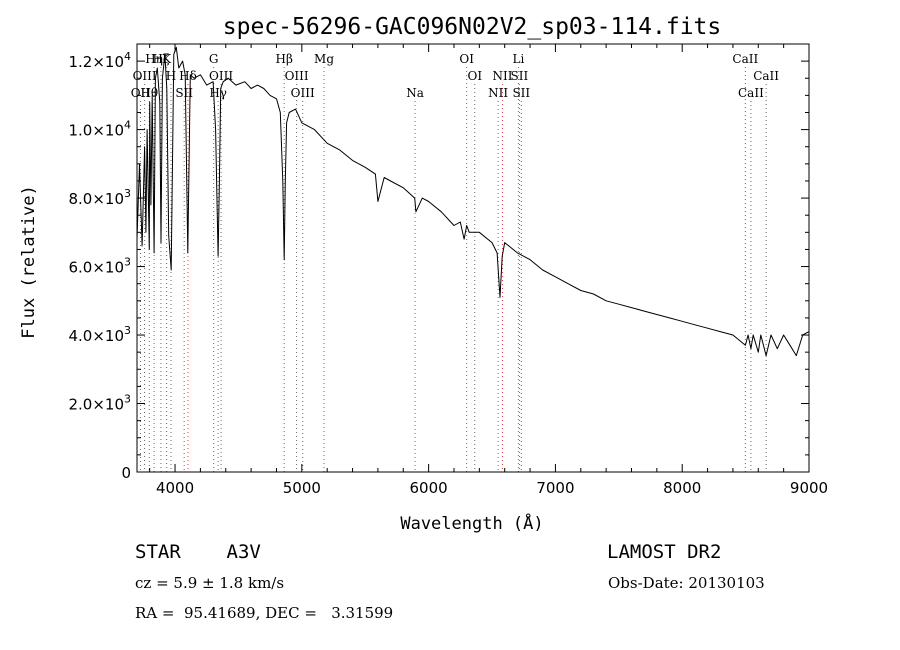 The width and height of the screenshot is (900, 650). What do you see at coordinates (99, 129) in the screenshot?
I see `y-tick-label: 1.0×10⁴` at bounding box center [99, 129].